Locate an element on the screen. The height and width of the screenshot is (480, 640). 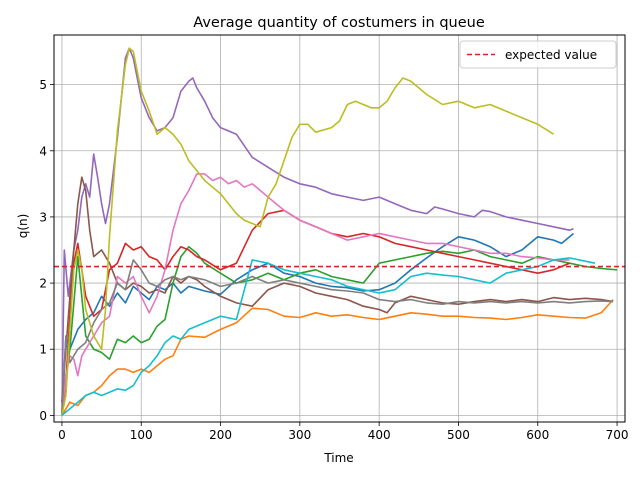
legend: expected value is located at coordinates (538, 54).